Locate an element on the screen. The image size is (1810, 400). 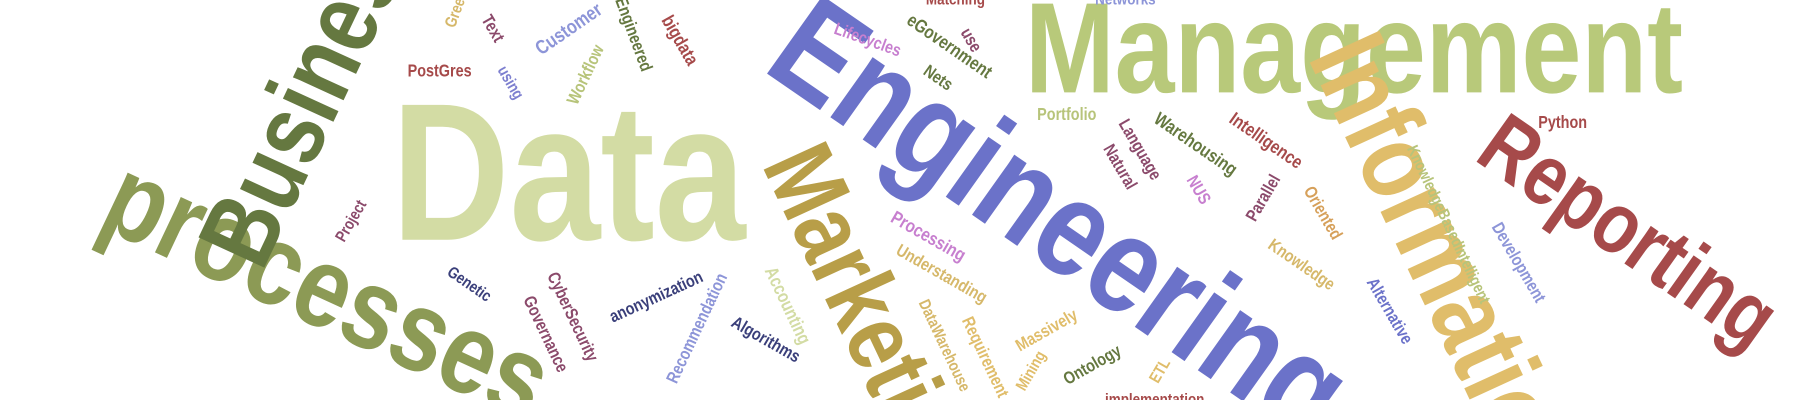
word: implementation is located at coordinates (1154, 395).